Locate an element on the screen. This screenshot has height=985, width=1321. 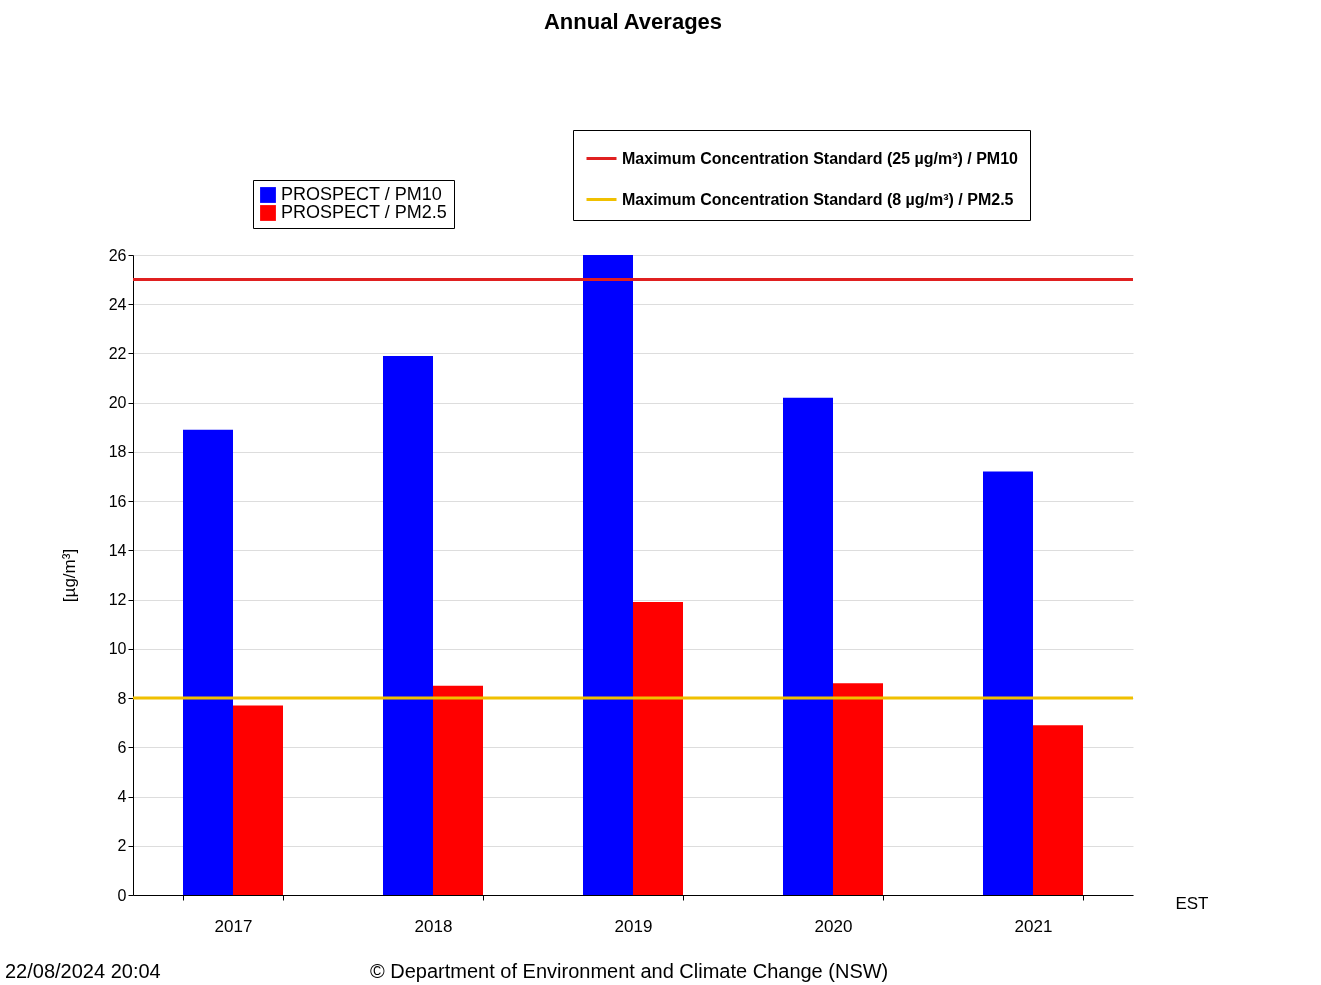
y-tick-label: 2 is located at coordinates (122, 846).